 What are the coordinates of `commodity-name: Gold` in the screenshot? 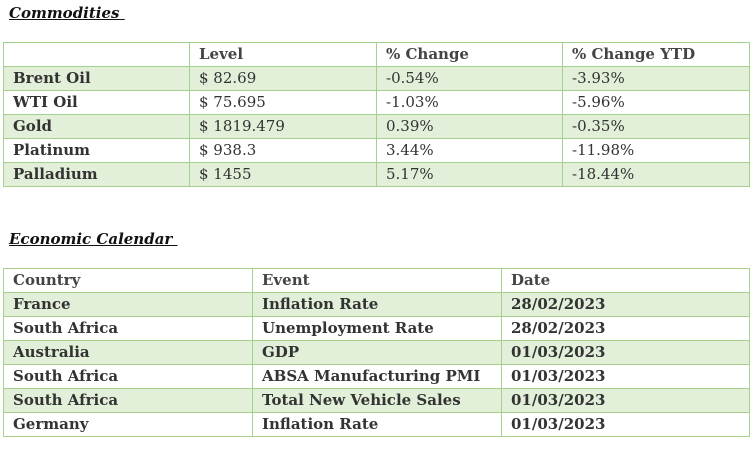 It's located at (96, 126).